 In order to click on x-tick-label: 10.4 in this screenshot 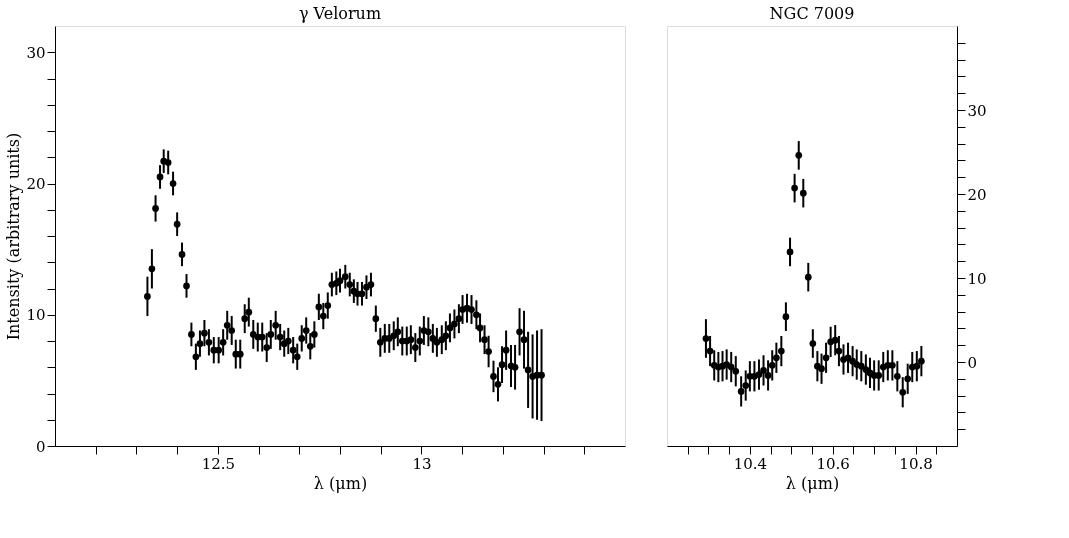, I will do `click(750, 463)`.